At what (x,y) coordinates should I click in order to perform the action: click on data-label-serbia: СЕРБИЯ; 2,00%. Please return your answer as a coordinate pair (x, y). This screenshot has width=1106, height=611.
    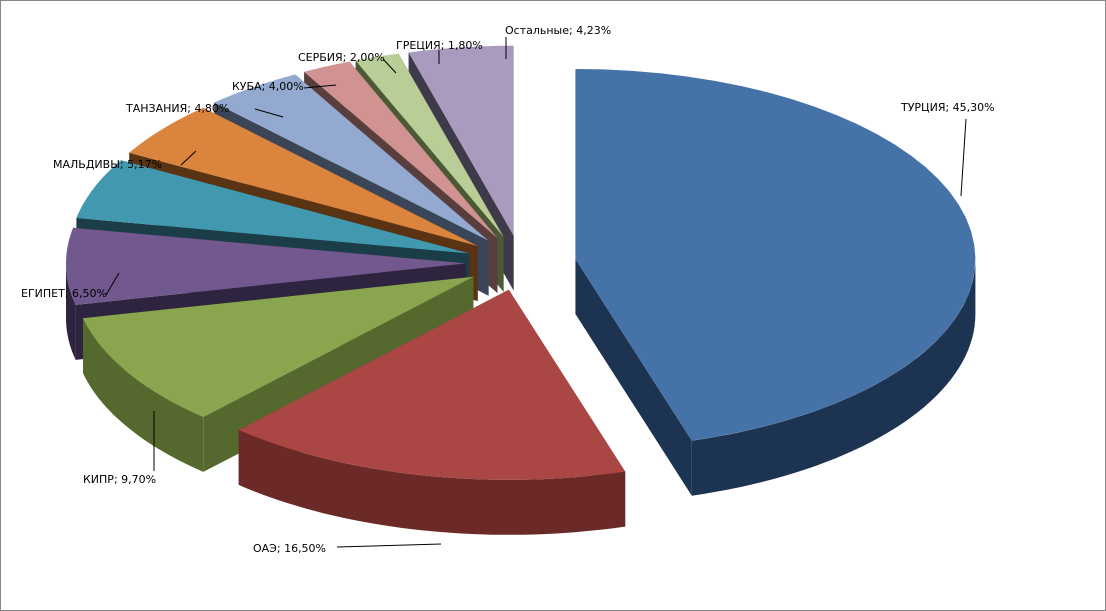
    Looking at the image, I should click on (341, 57).